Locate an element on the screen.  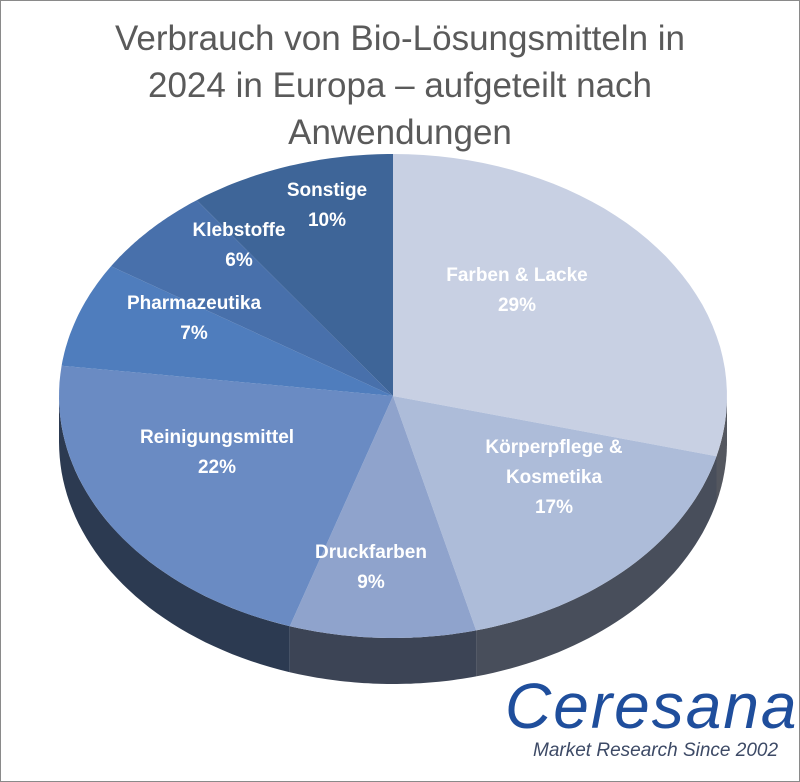
label-koerperpflege: Körperpflege & Kosmetika 17% is located at coordinates (554, 477).